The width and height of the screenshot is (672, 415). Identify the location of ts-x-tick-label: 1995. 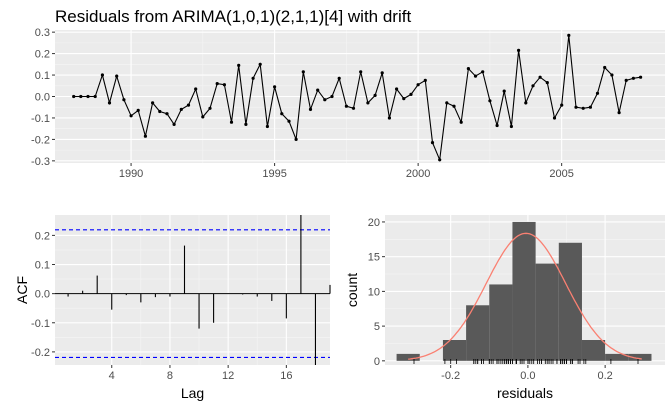
(274, 174).